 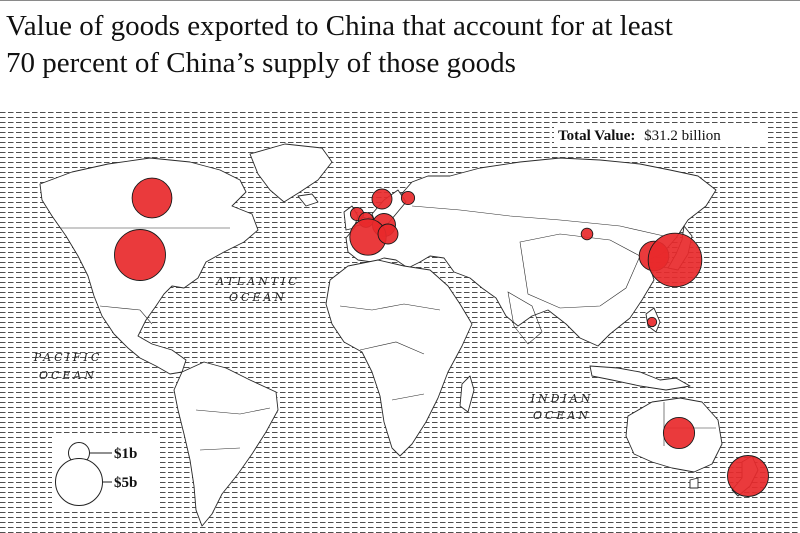 I want to click on top-rule, so click(x=400, y=0).